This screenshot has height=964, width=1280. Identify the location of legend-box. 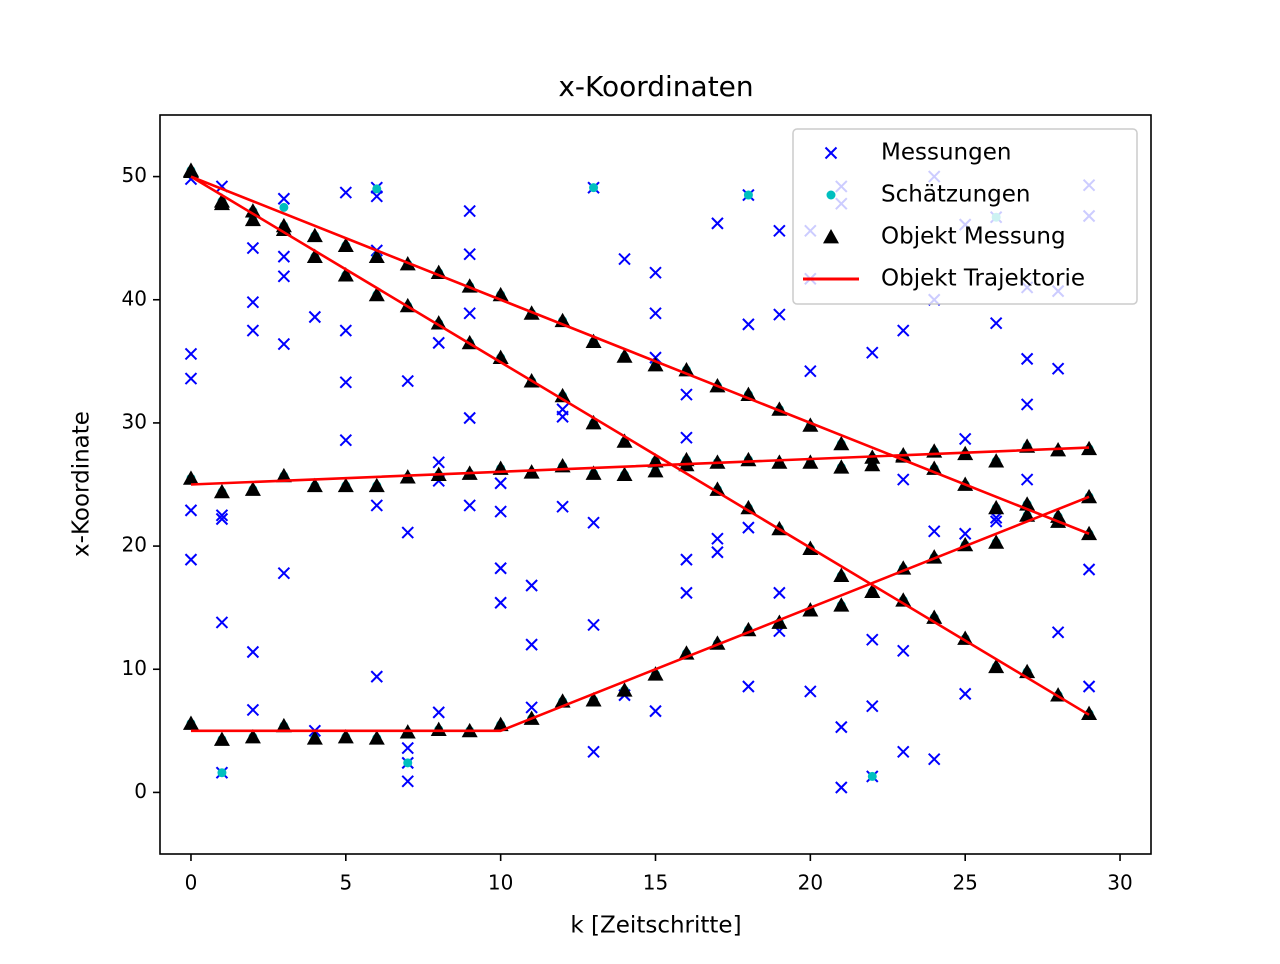
(965, 216).